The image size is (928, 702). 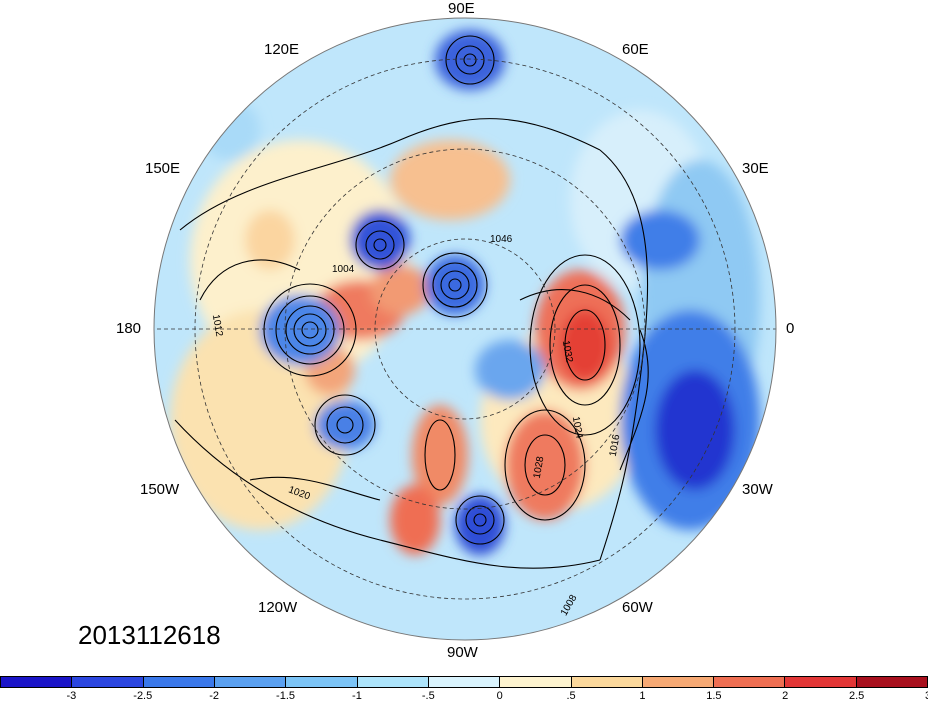 I want to click on lon-label-90e: 90E, so click(x=461, y=8).